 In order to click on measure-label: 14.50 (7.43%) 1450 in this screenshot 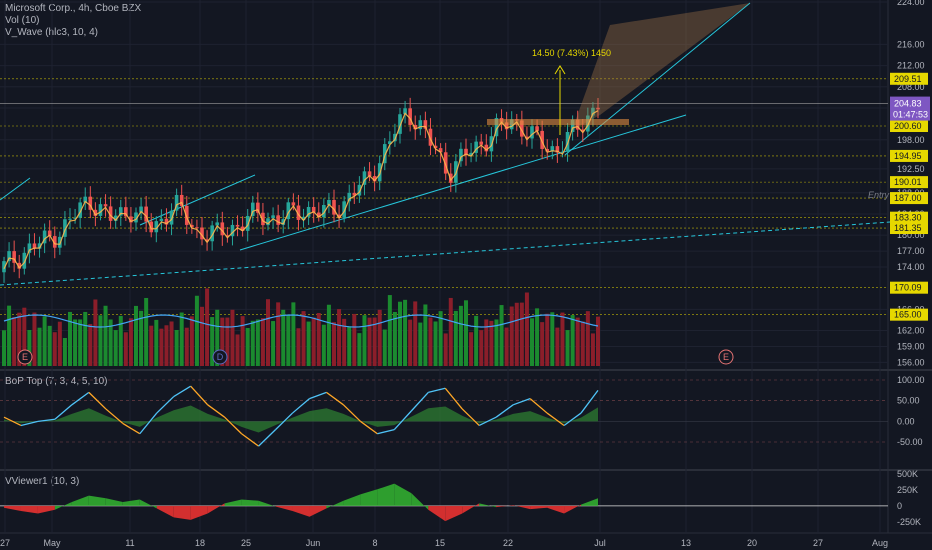, I will do `click(571, 53)`.